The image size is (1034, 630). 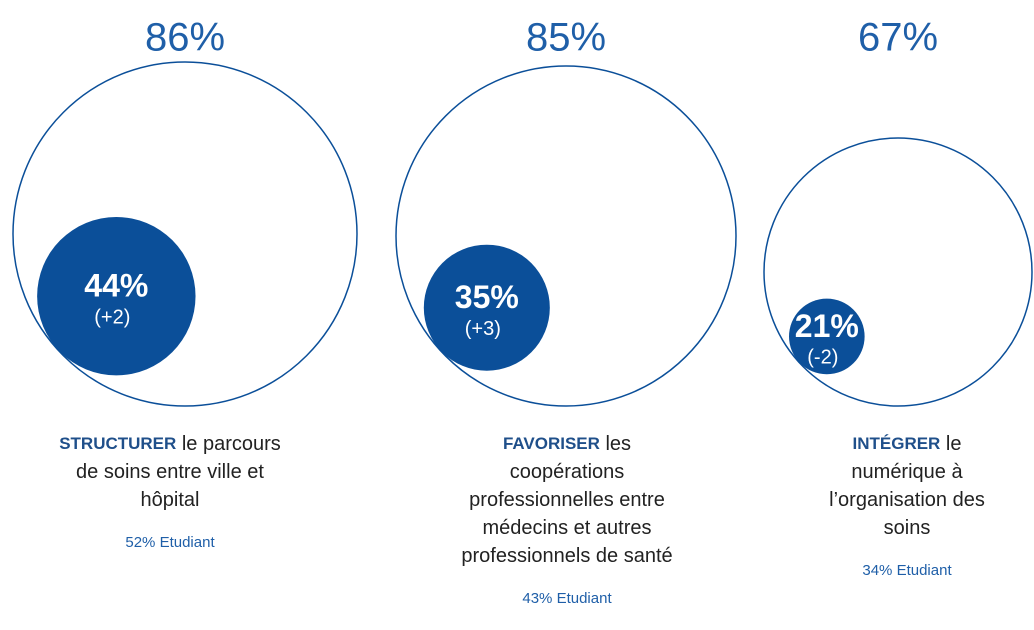 I want to click on outer-value-label: 86%, so click(x=185, y=38).